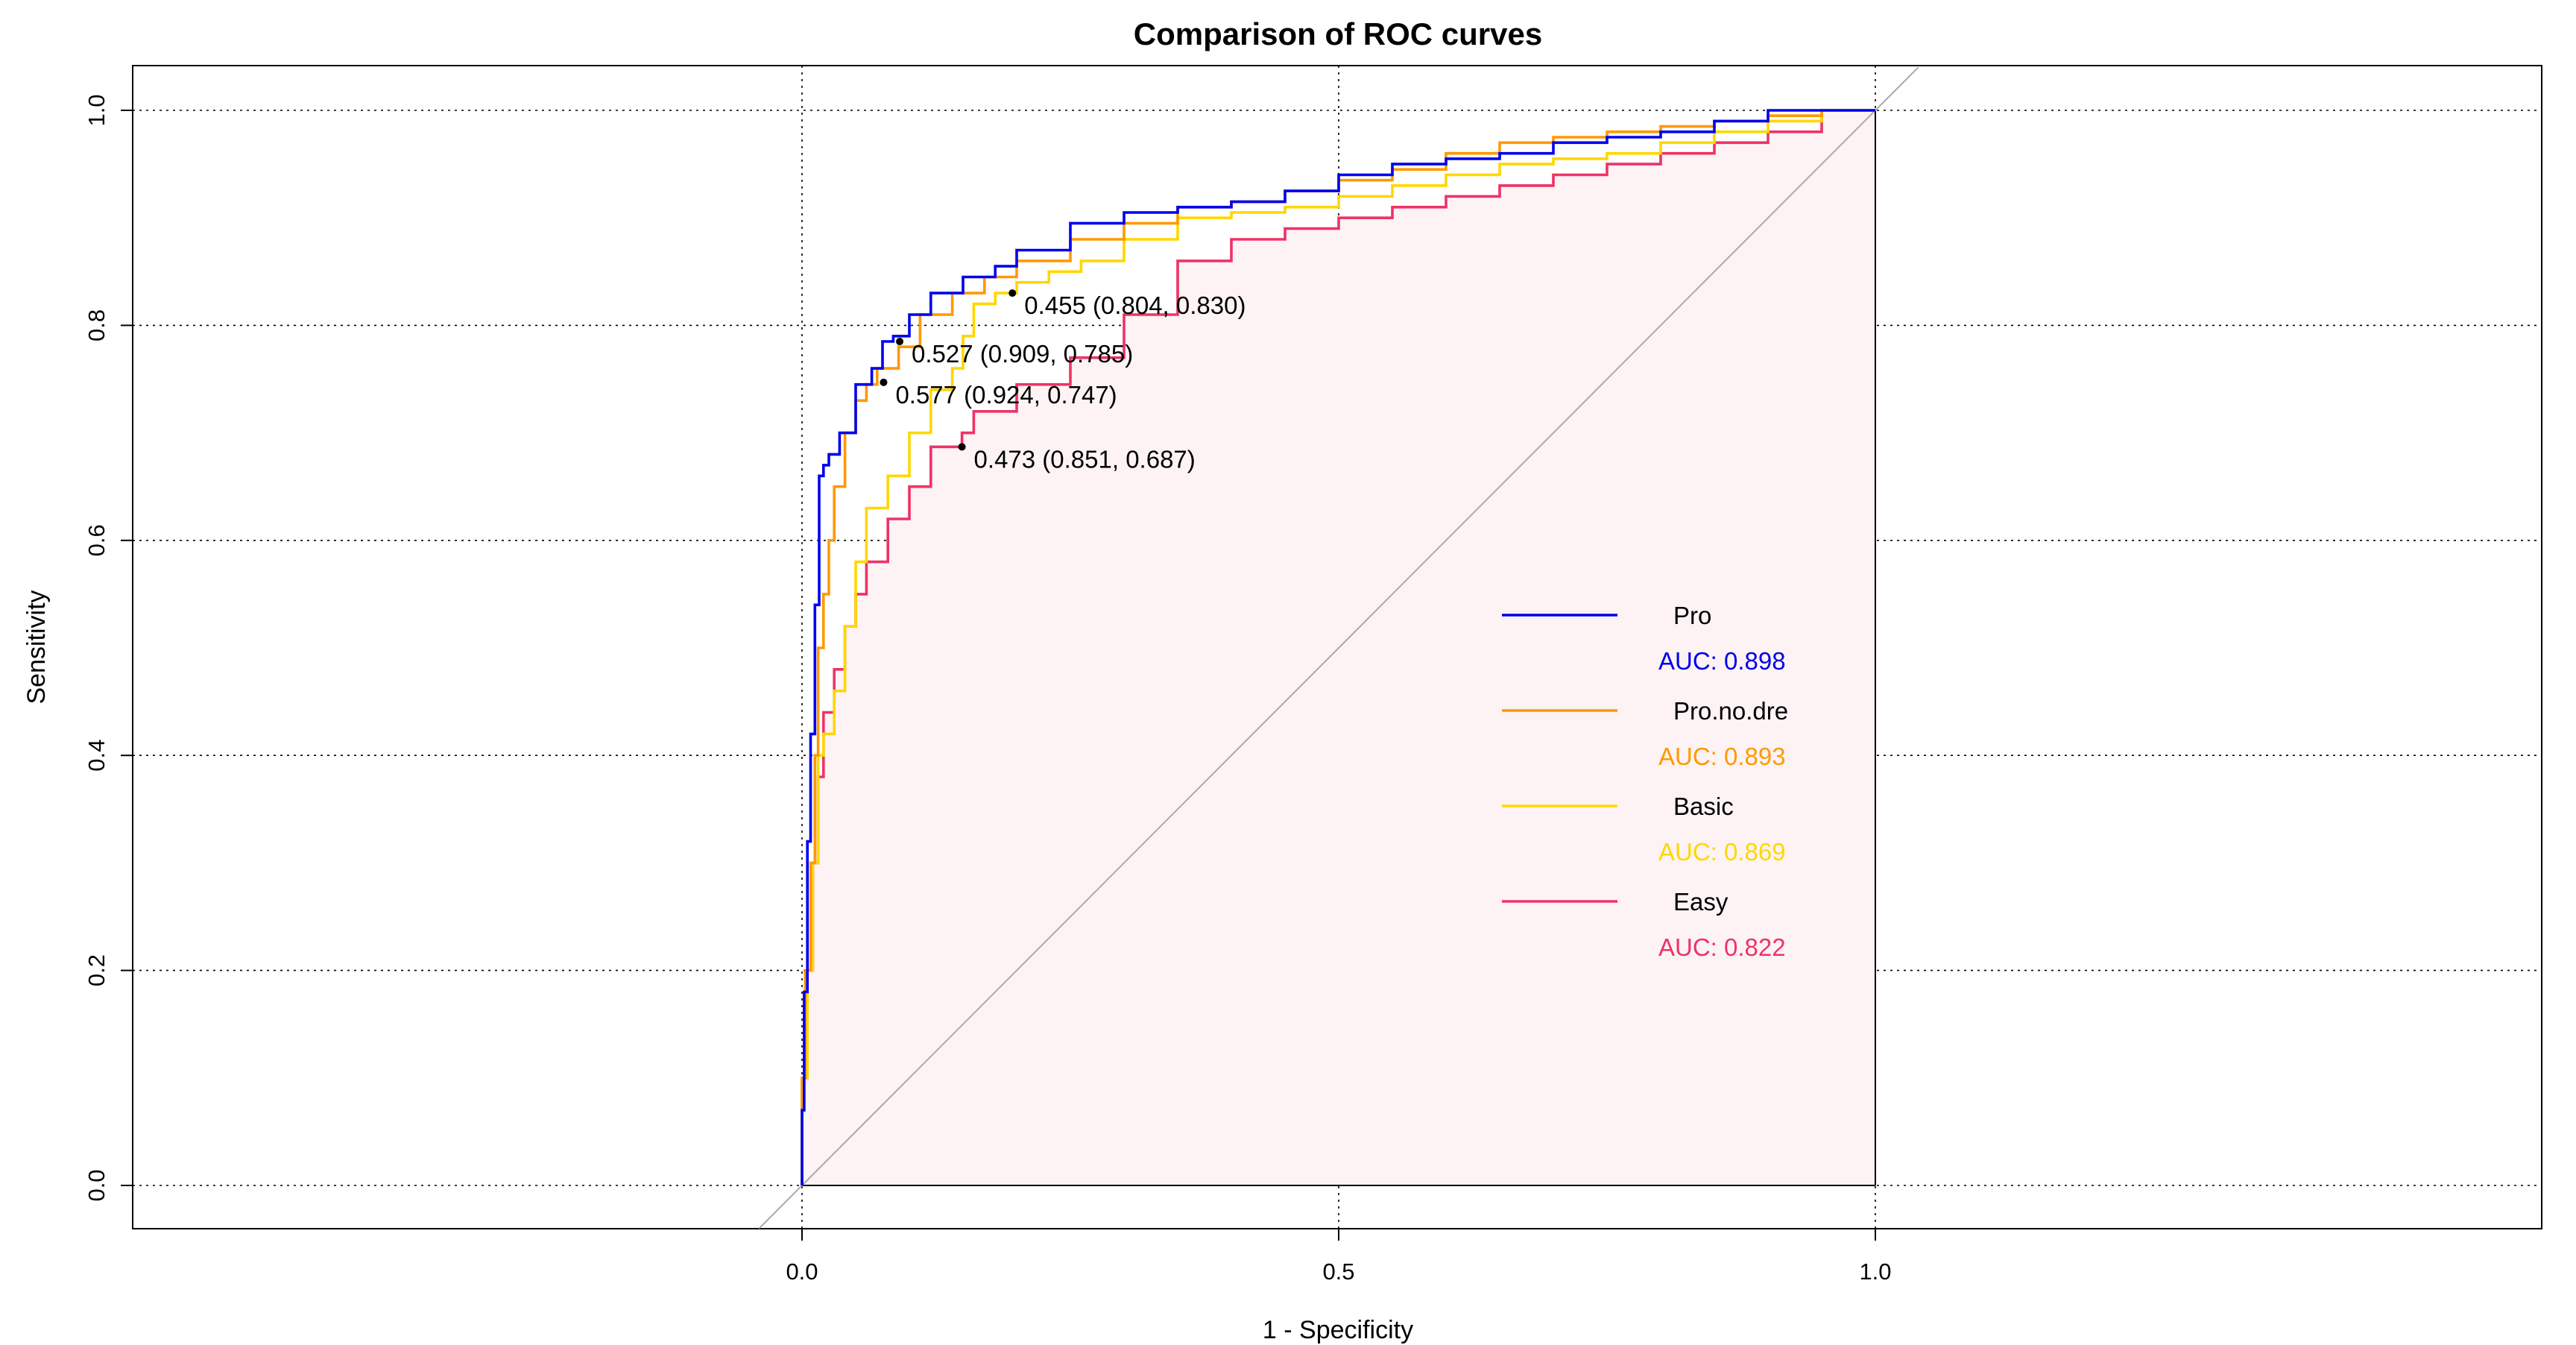 The image size is (2576, 1345). What do you see at coordinates (1023, 354) in the screenshot?
I see `threshold-label: 0.527 (0.909, 0.785)` at bounding box center [1023, 354].